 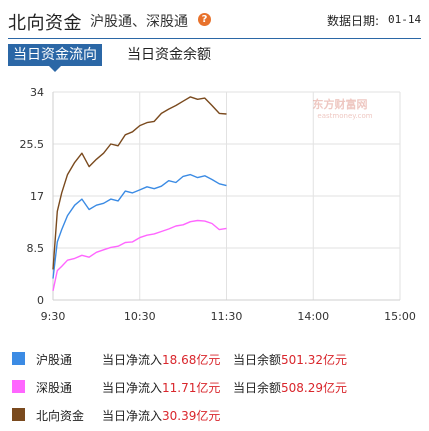 I want to click on legend-name: 深股通, so click(x=54, y=388).